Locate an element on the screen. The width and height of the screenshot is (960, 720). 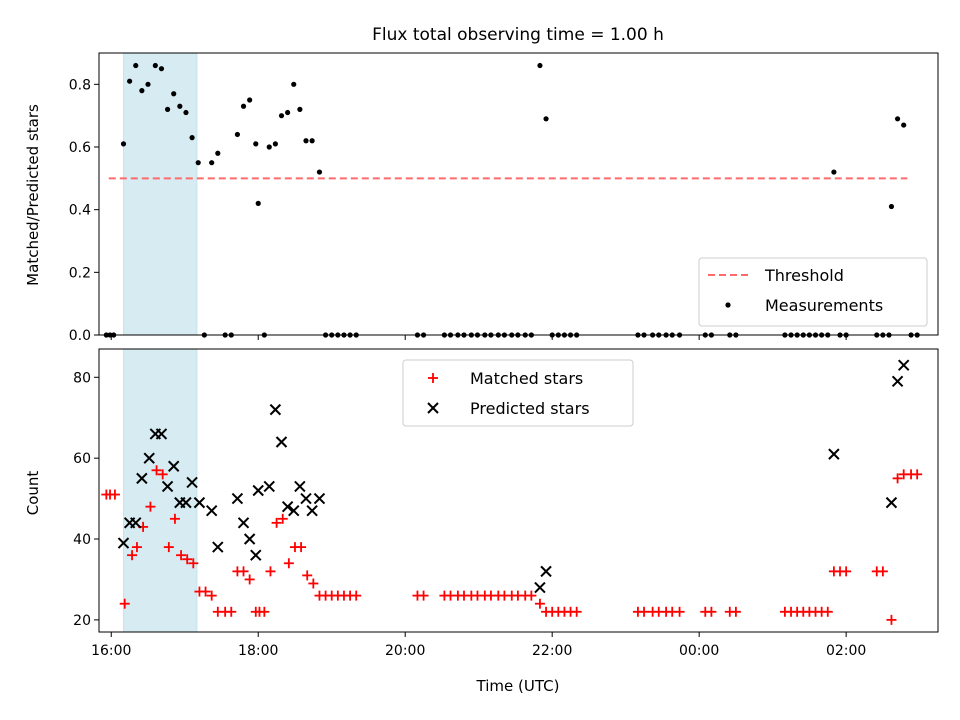
ratio-legend: Threshold Measurements is located at coordinates (813, 292).